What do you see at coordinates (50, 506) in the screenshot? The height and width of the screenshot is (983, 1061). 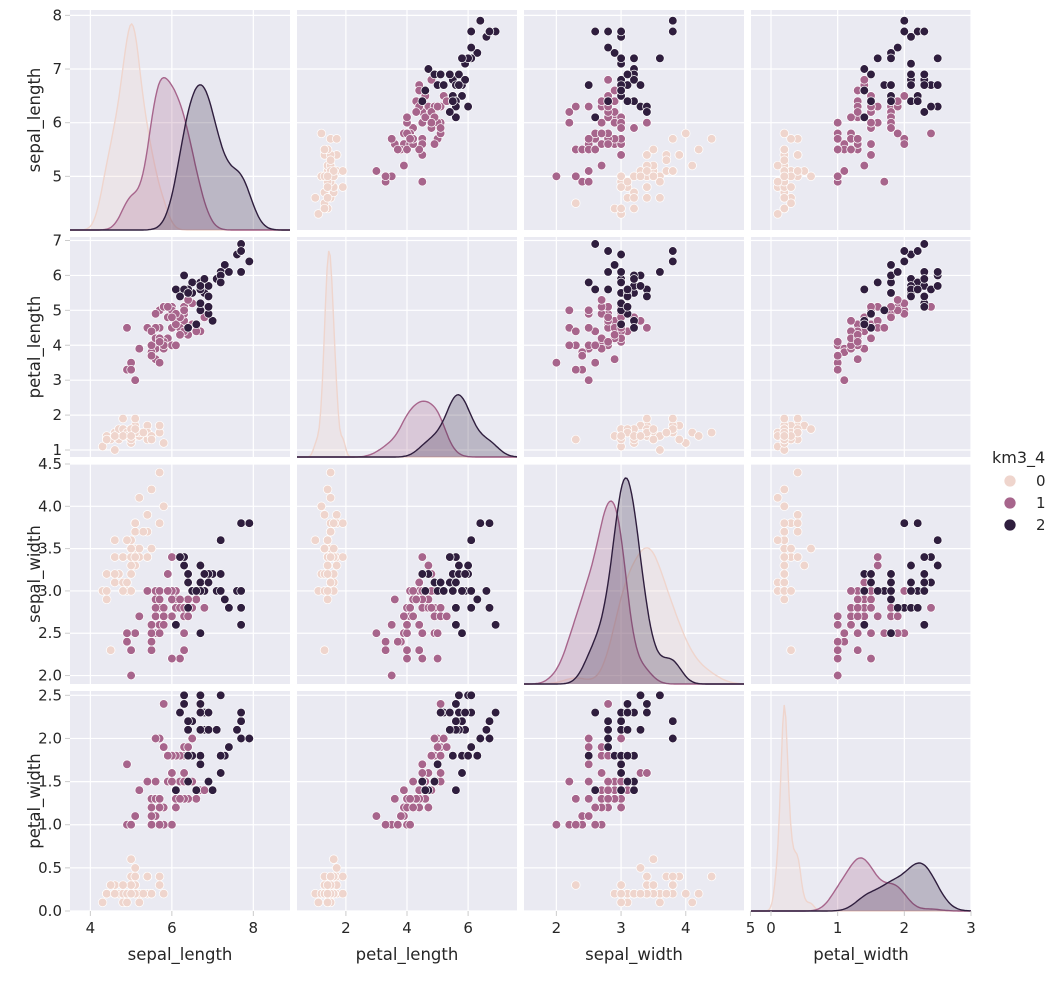 I see `y-tick-label: 4.0` at bounding box center [50, 506].